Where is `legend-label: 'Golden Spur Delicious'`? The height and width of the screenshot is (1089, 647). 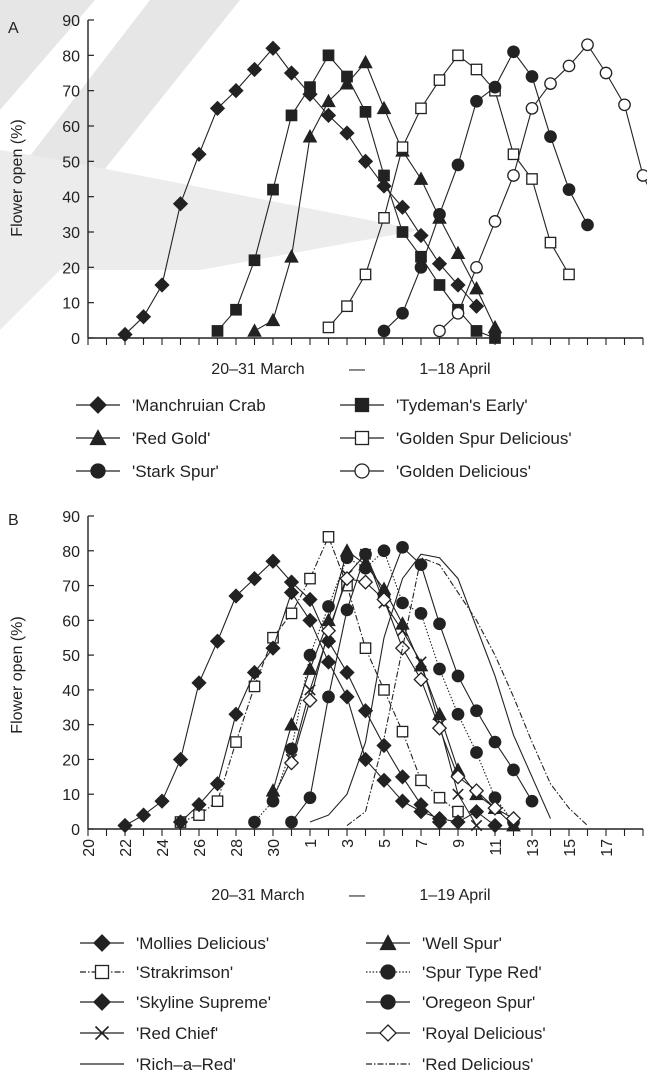
legend-label: 'Golden Spur Delicious' is located at coordinates (484, 438).